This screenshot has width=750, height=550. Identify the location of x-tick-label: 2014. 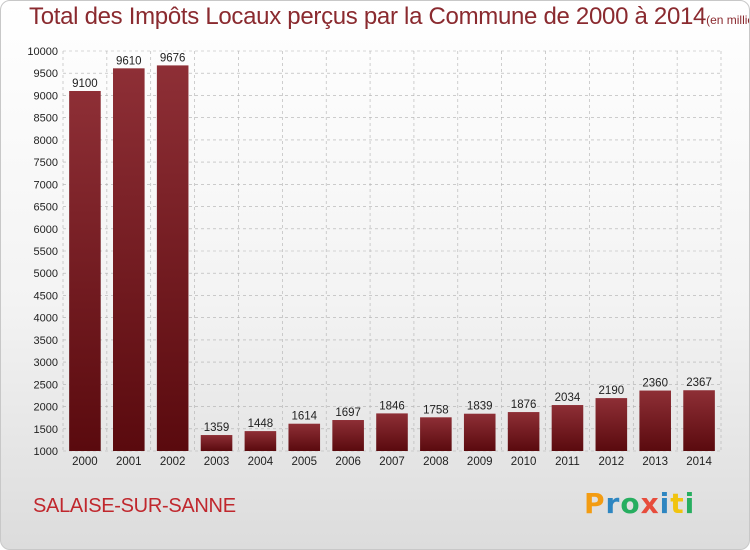
(699, 462).